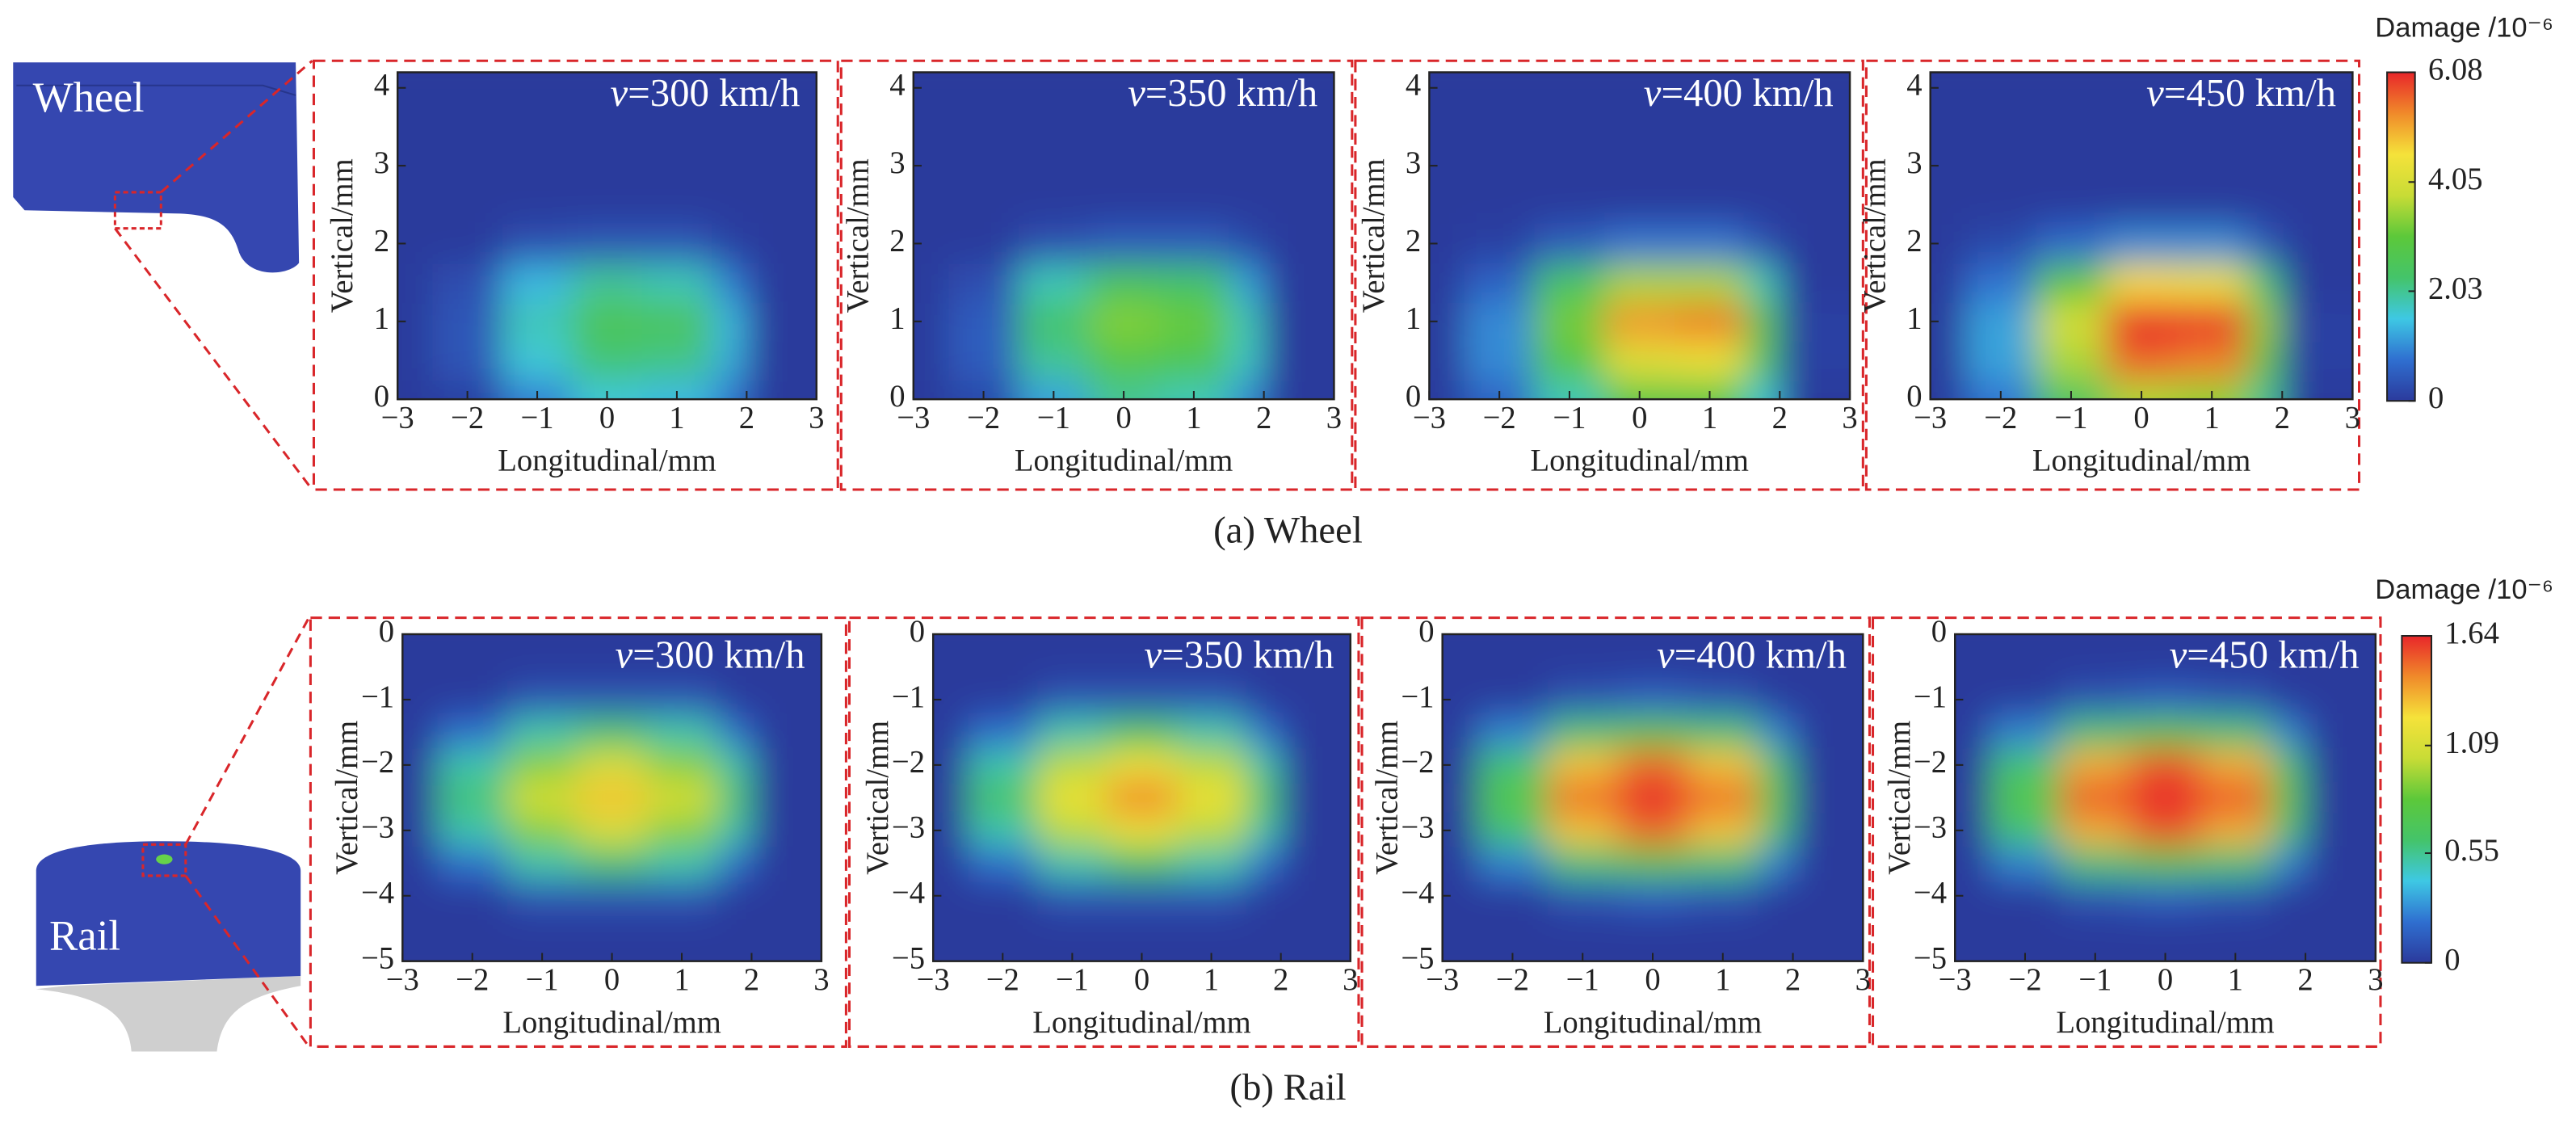 The height and width of the screenshot is (1123, 2576). What do you see at coordinates (378, 828) in the screenshot?
I see `y-tick-label: −3` at bounding box center [378, 828].